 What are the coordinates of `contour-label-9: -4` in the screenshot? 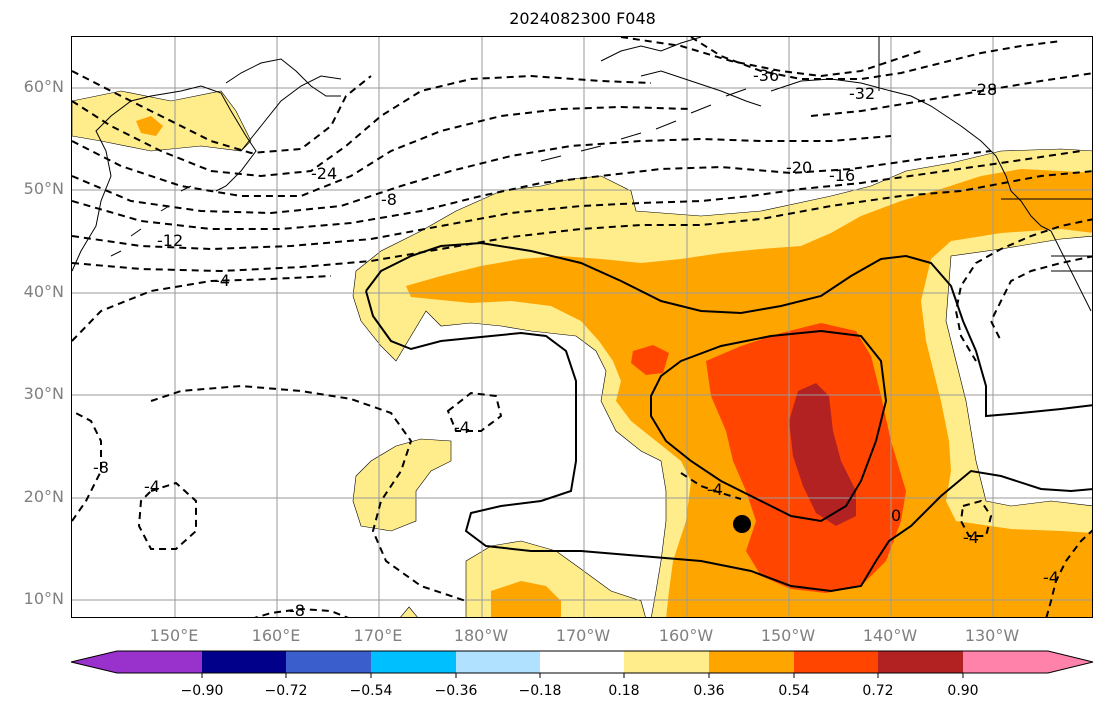 It's located at (462, 427).